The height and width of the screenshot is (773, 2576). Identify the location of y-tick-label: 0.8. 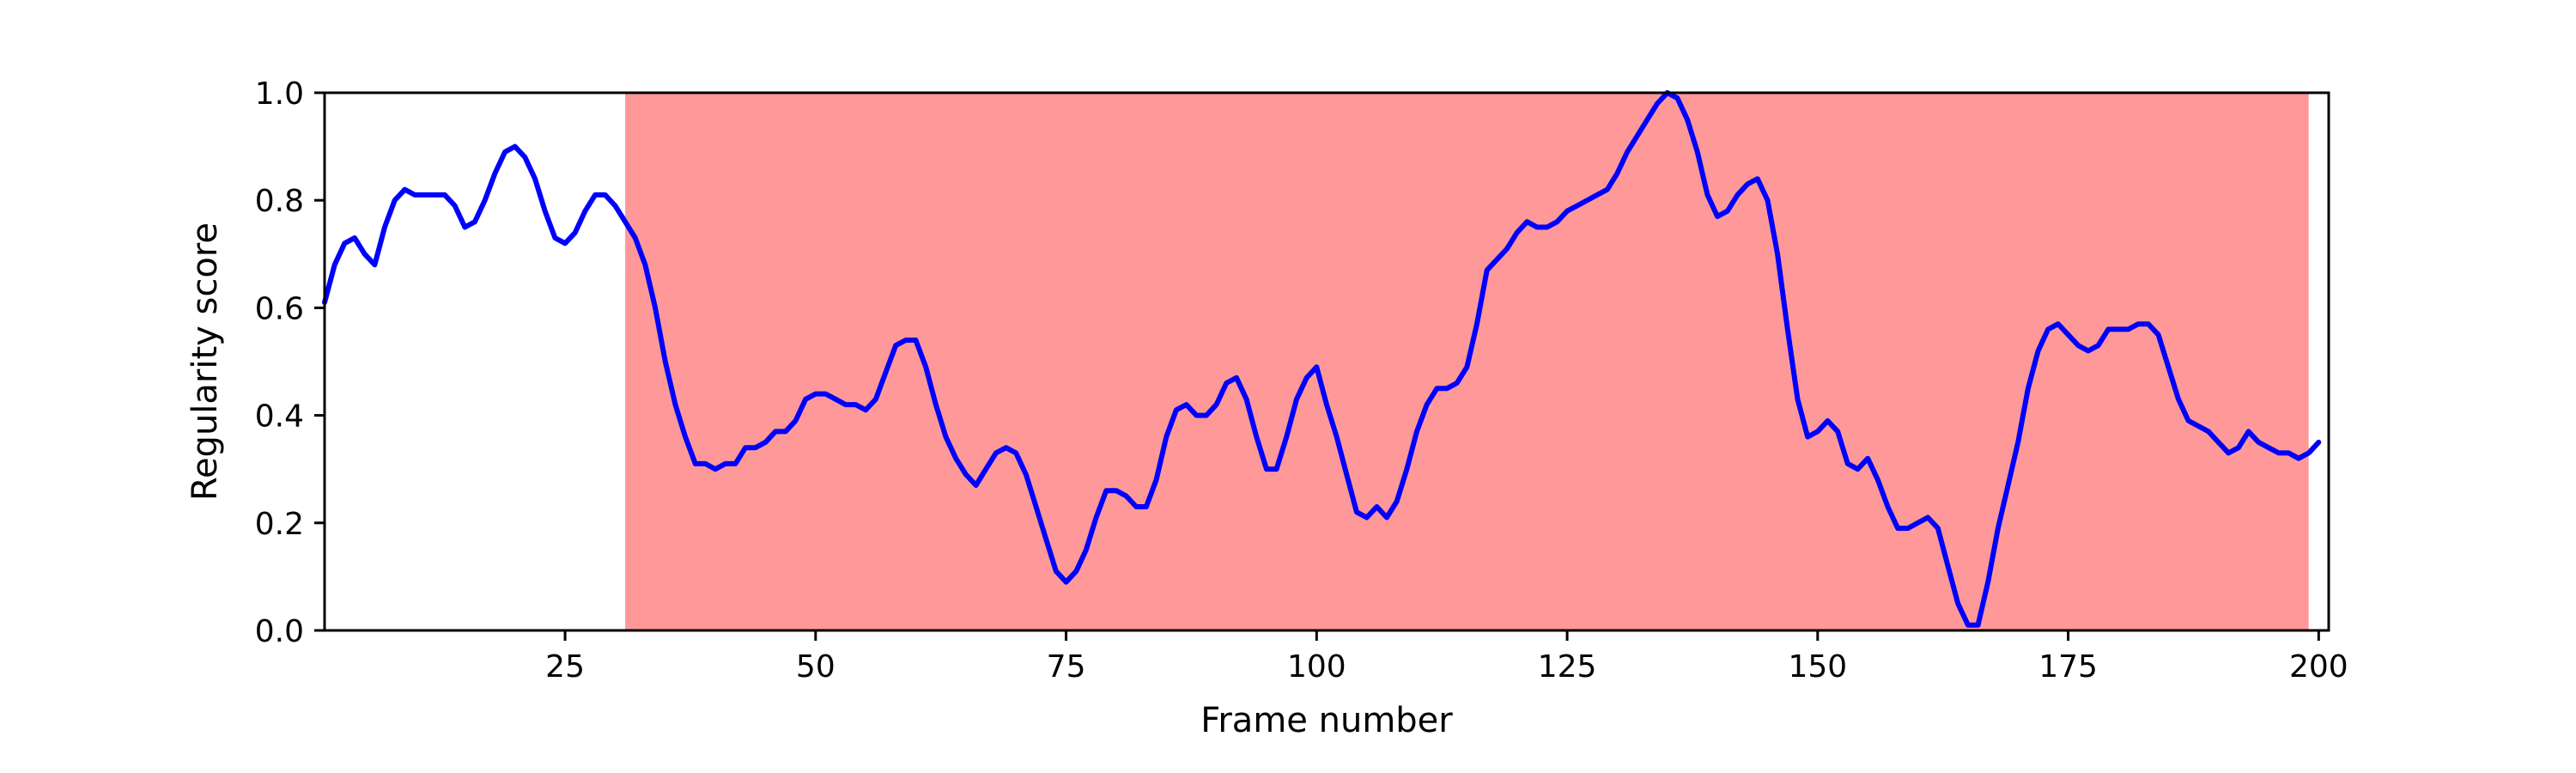
(280, 201).